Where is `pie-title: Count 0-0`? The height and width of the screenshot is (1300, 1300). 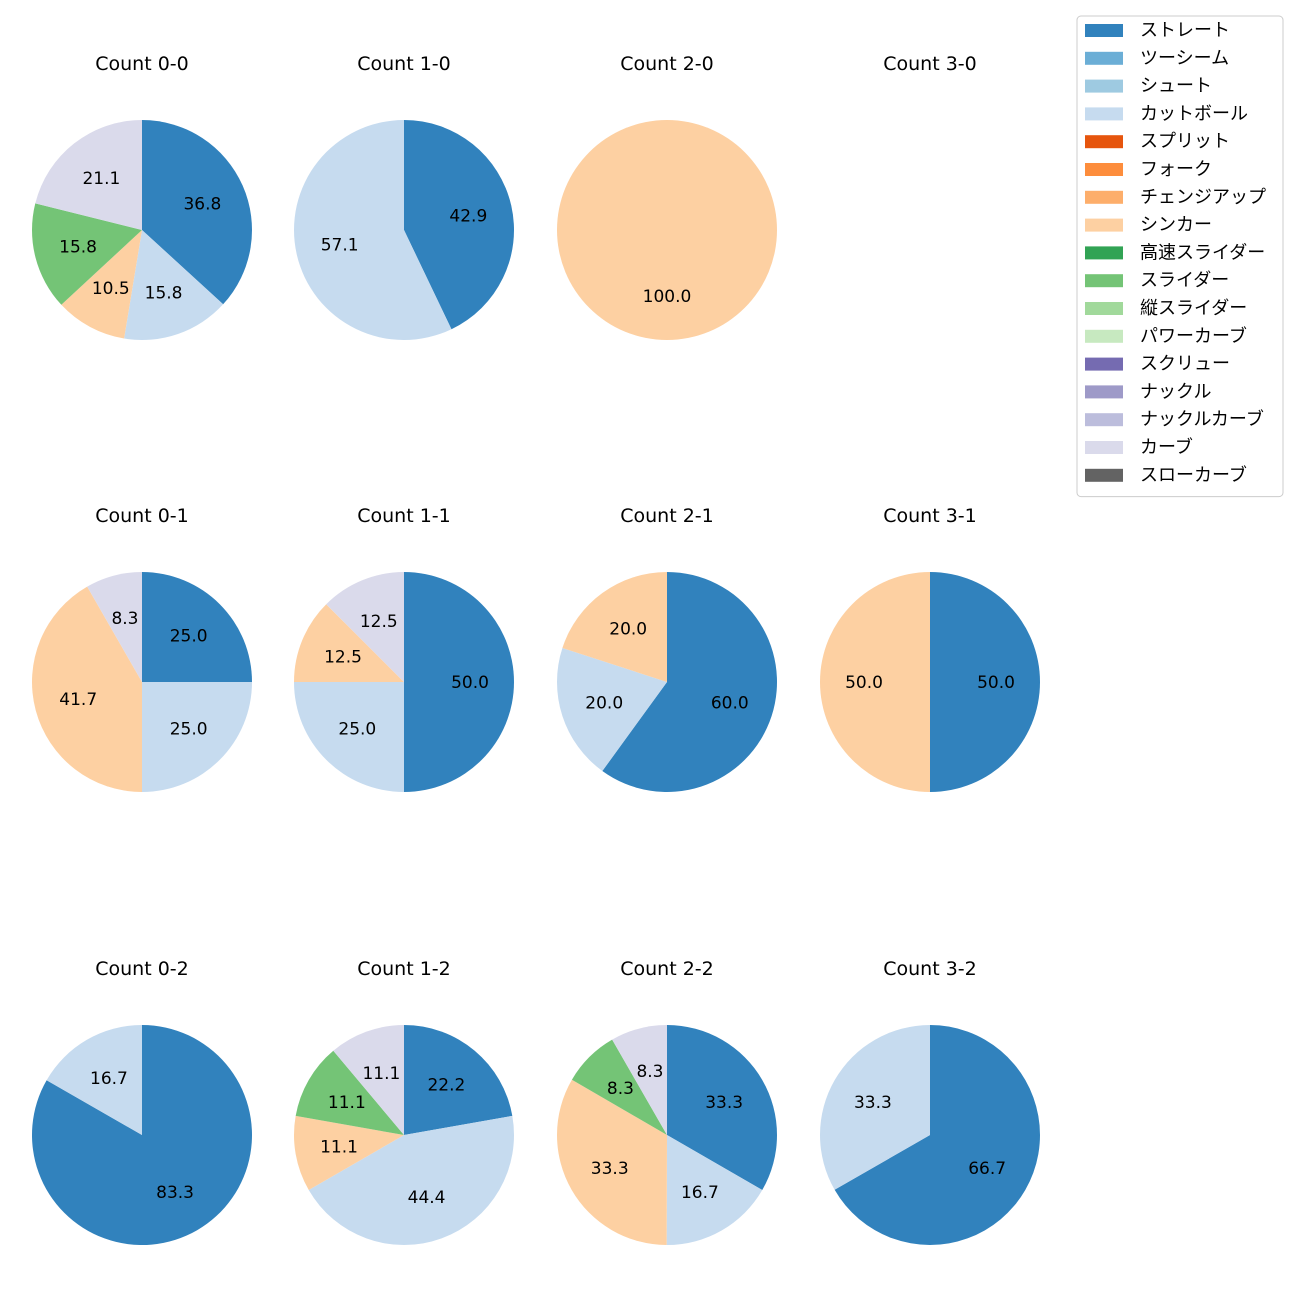 pie-title: Count 0-0 is located at coordinates (142, 64).